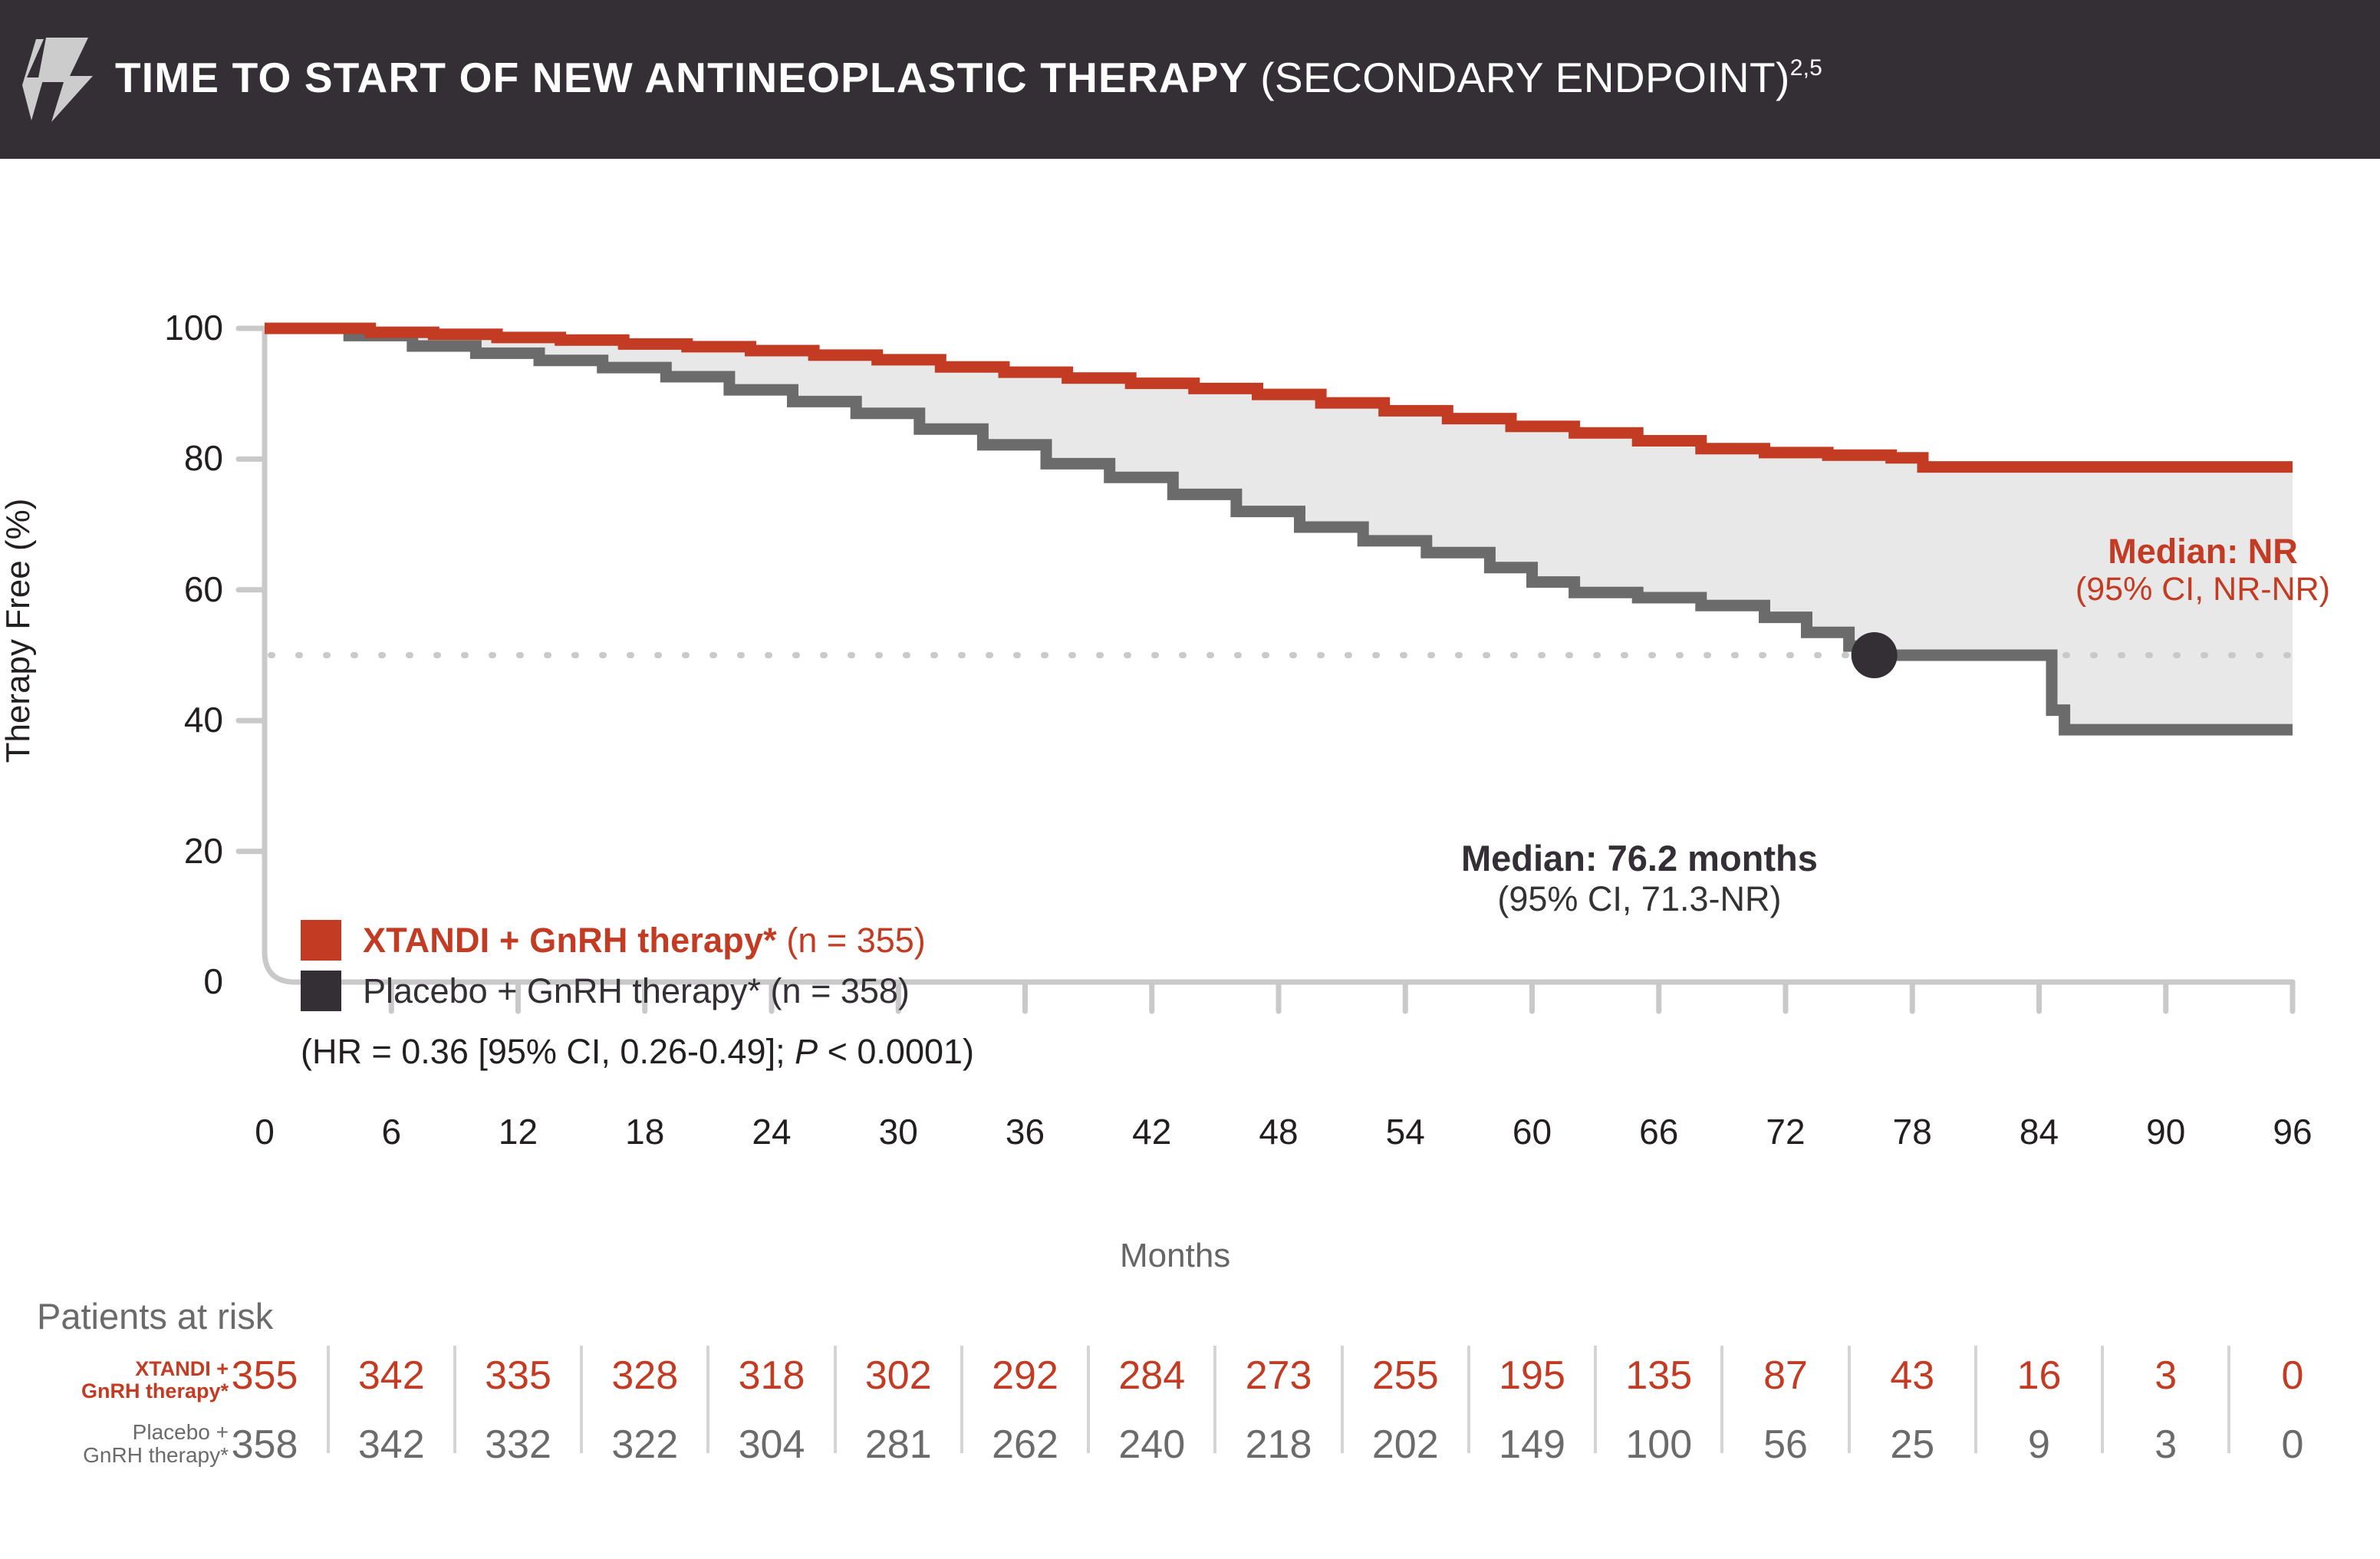 The image size is (2380, 1559). I want to click on risk-value-placebo: 332, so click(518, 1444).